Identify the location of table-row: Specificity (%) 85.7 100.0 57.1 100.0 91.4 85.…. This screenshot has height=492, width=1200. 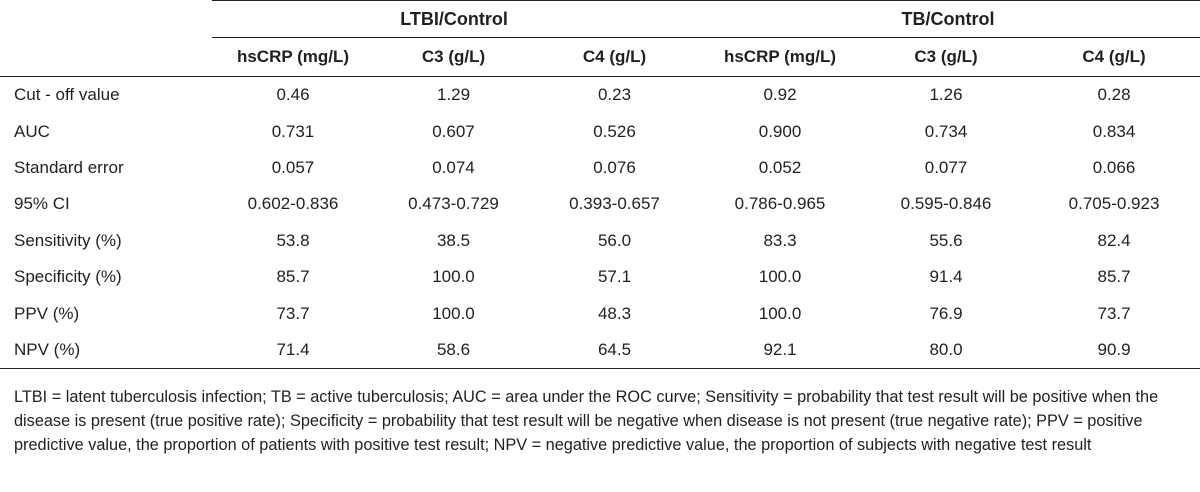
(600, 277).